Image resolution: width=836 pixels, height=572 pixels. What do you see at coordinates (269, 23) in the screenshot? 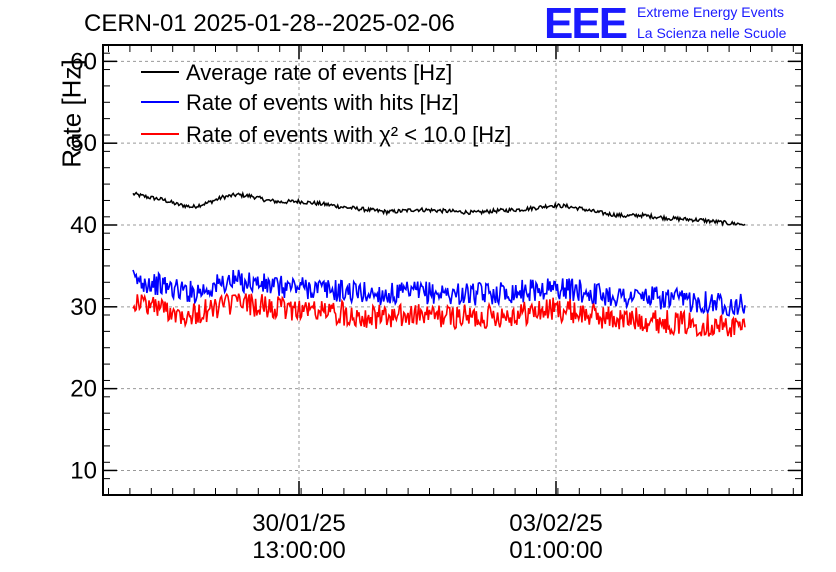
I see `chart-title: CERN-01 2025-01-28--2025-02-06` at bounding box center [269, 23].